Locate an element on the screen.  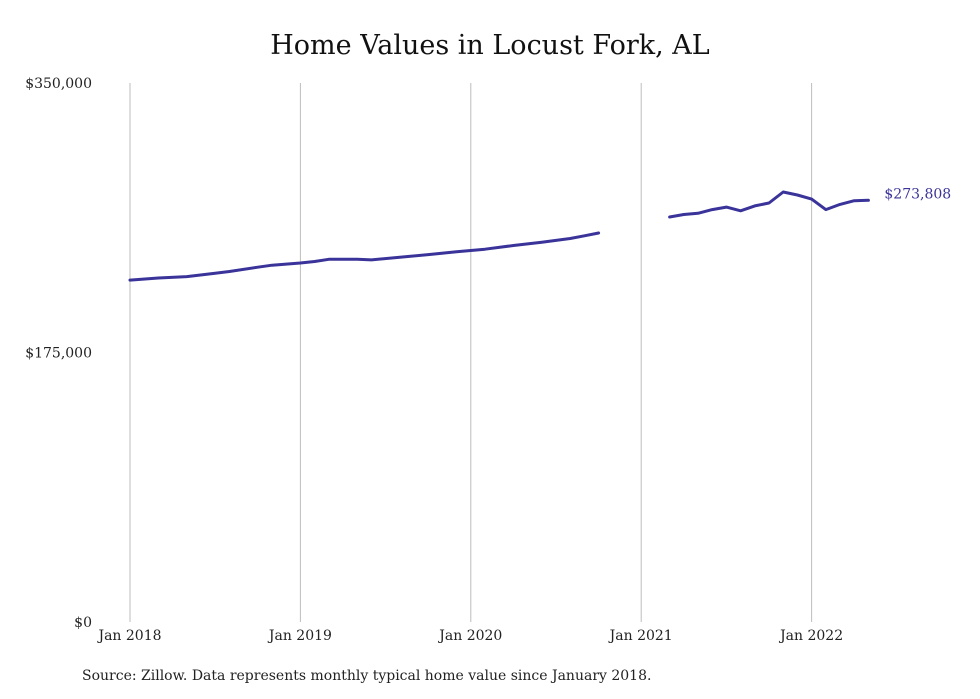
x-tick-label: Jan 2021 is located at coordinates (640, 636).